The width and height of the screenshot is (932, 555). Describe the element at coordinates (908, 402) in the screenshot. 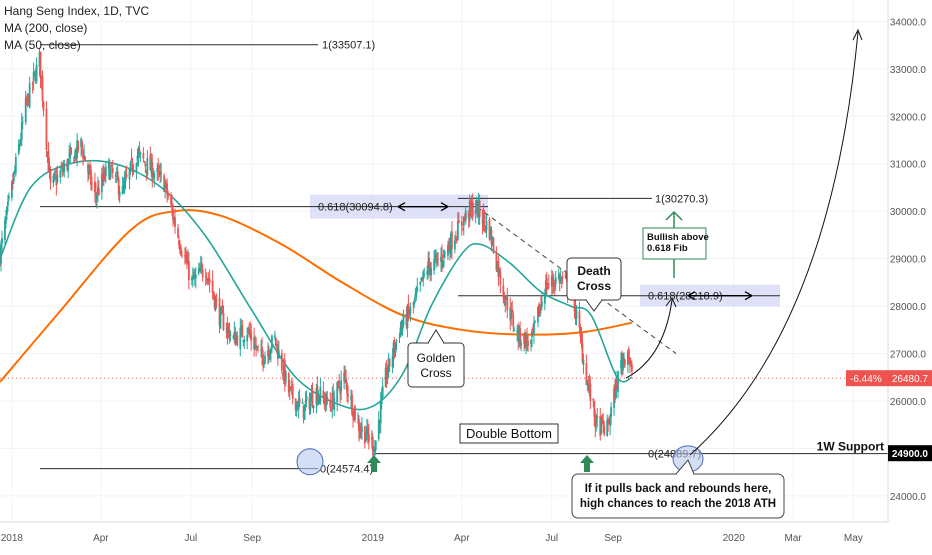

I see `y-tick-label: 26000.0` at that location.